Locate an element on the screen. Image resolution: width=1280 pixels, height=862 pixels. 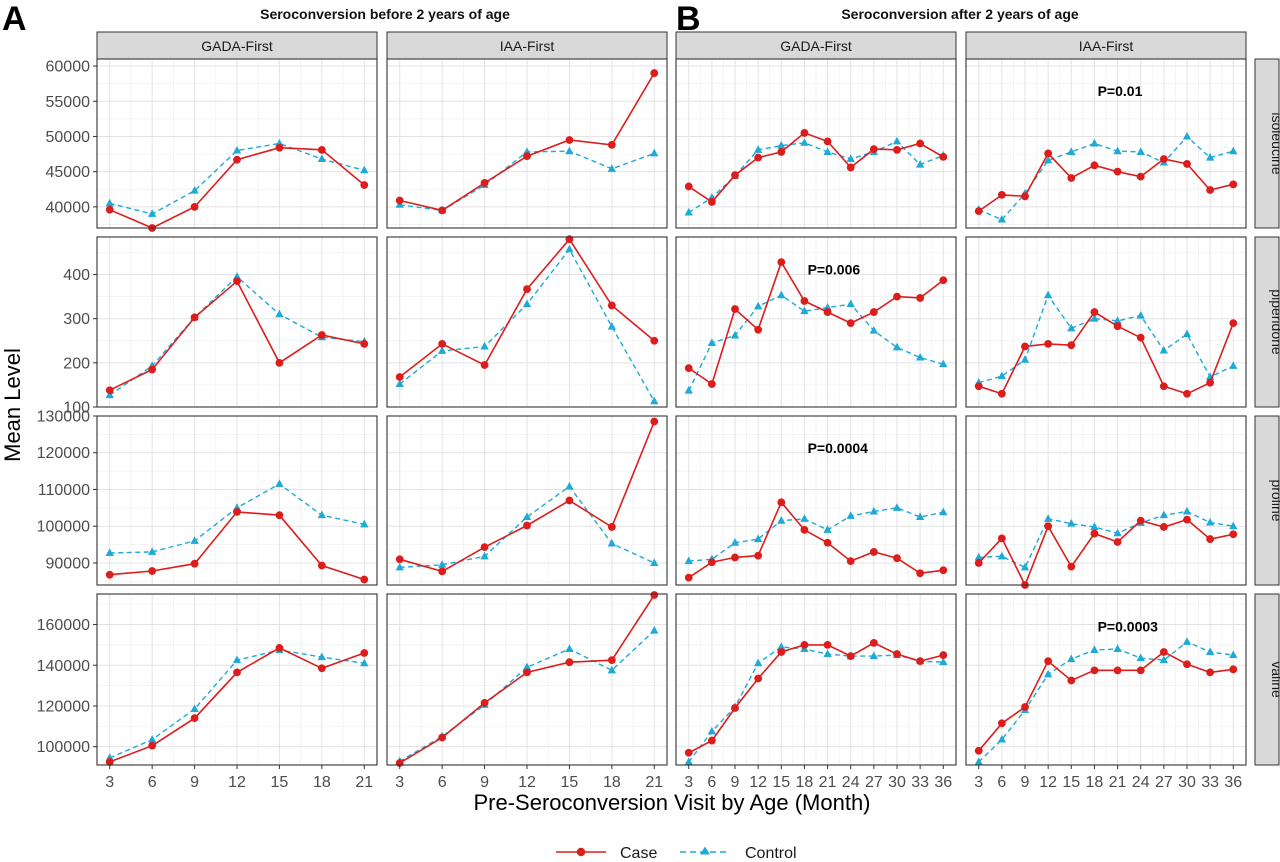
panel-r2-c3: P=0.006 is located at coordinates (816, 322).